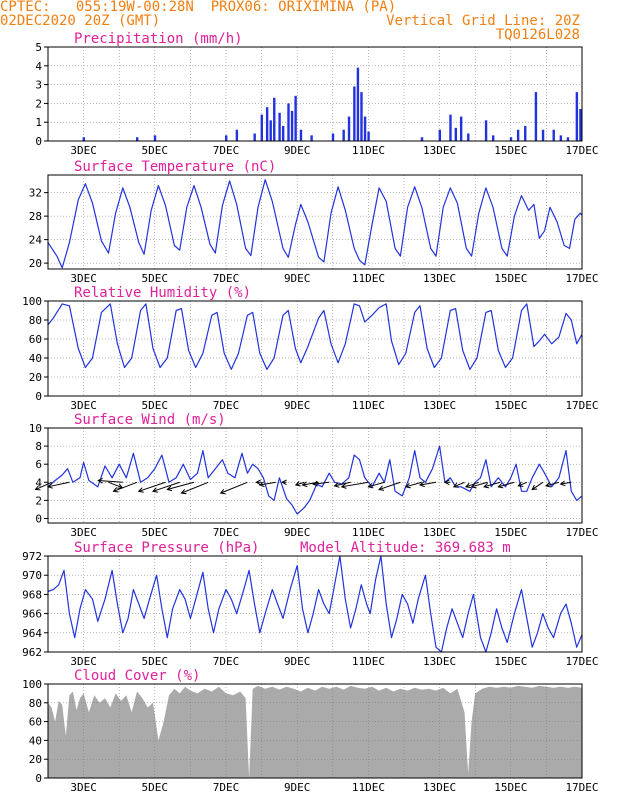 The height and width of the screenshot is (800, 618). Describe the element at coordinates (38, 66) in the screenshot. I see `y-tick-label: 4` at that location.